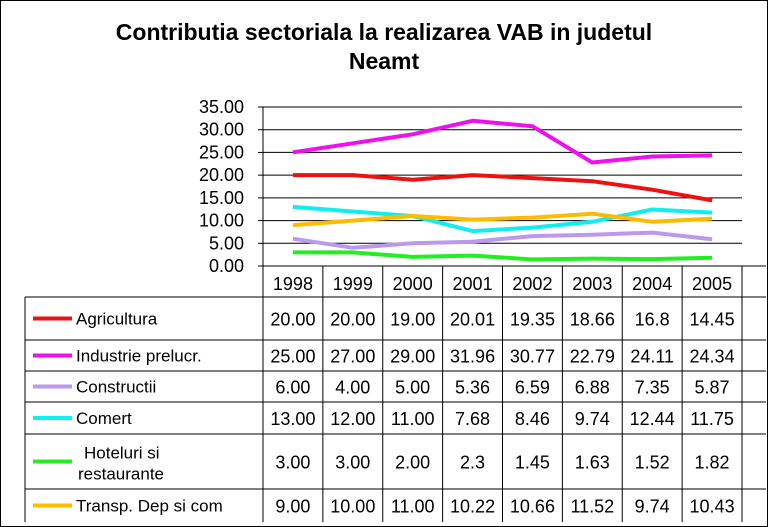 The height and width of the screenshot is (527, 768). I want to click on data-value-cell: 11.52, so click(592, 507).